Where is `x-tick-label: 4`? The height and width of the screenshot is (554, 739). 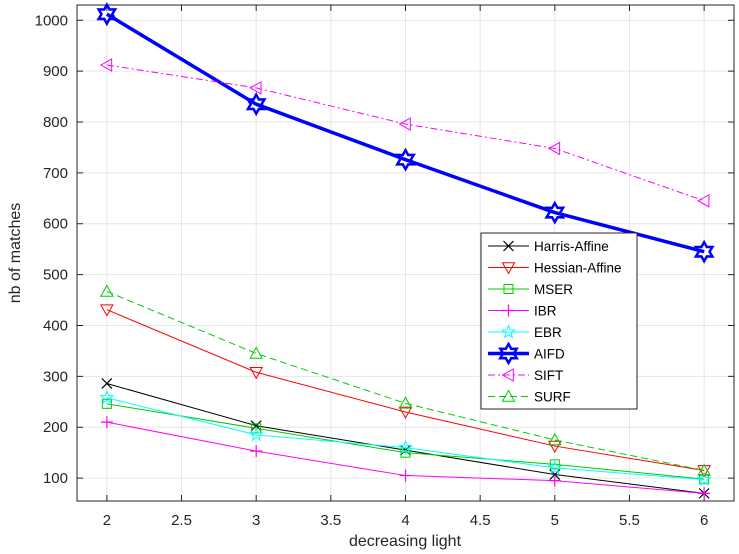 x-tick-label: 4 is located at coordinates (405, 520).